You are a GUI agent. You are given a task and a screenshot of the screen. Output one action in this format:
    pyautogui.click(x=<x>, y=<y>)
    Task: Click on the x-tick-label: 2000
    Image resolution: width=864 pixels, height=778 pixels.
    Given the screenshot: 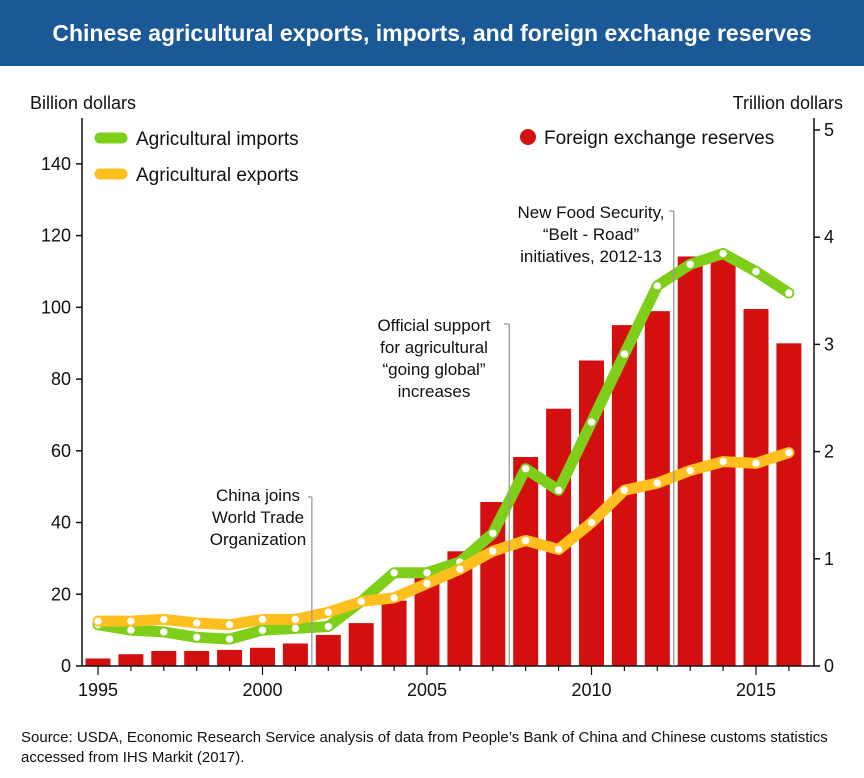 What is the action you would take?
    pyautogui.click(x=262, y=690)
    